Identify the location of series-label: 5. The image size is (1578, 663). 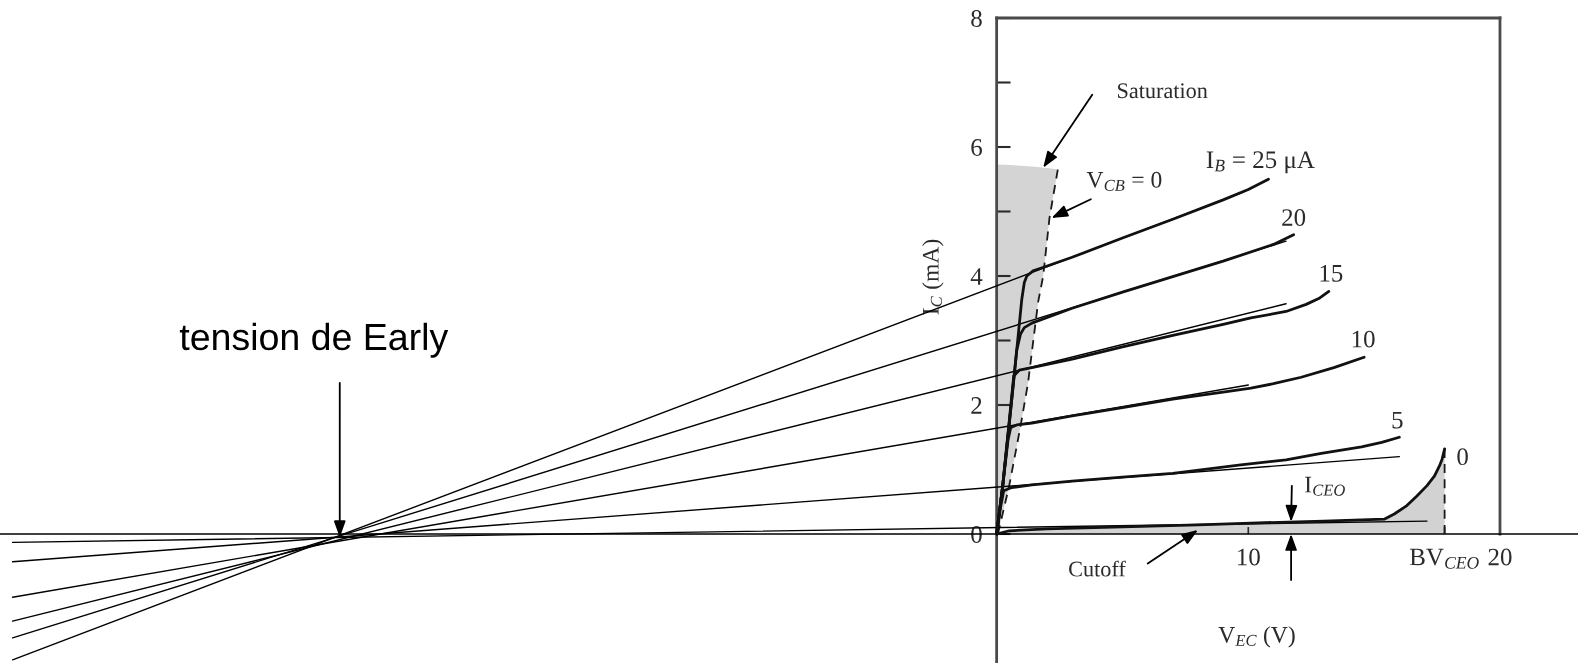
(1397, 420).